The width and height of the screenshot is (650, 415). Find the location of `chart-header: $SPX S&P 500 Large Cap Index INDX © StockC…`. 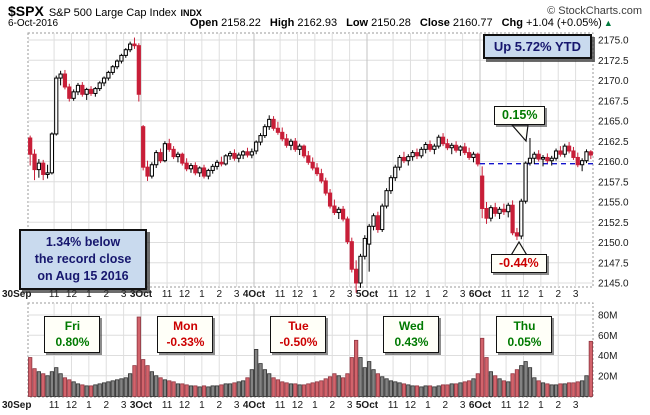

chart-header: $SPX S&P 500 Large Cap Index INDX © StockC… is located at coordinates (325, 11).